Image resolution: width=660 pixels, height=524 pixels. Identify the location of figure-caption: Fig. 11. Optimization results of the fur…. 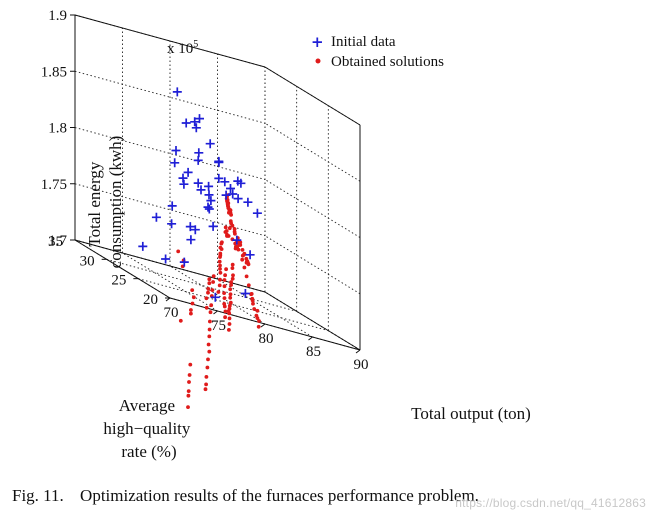
(332, 496).